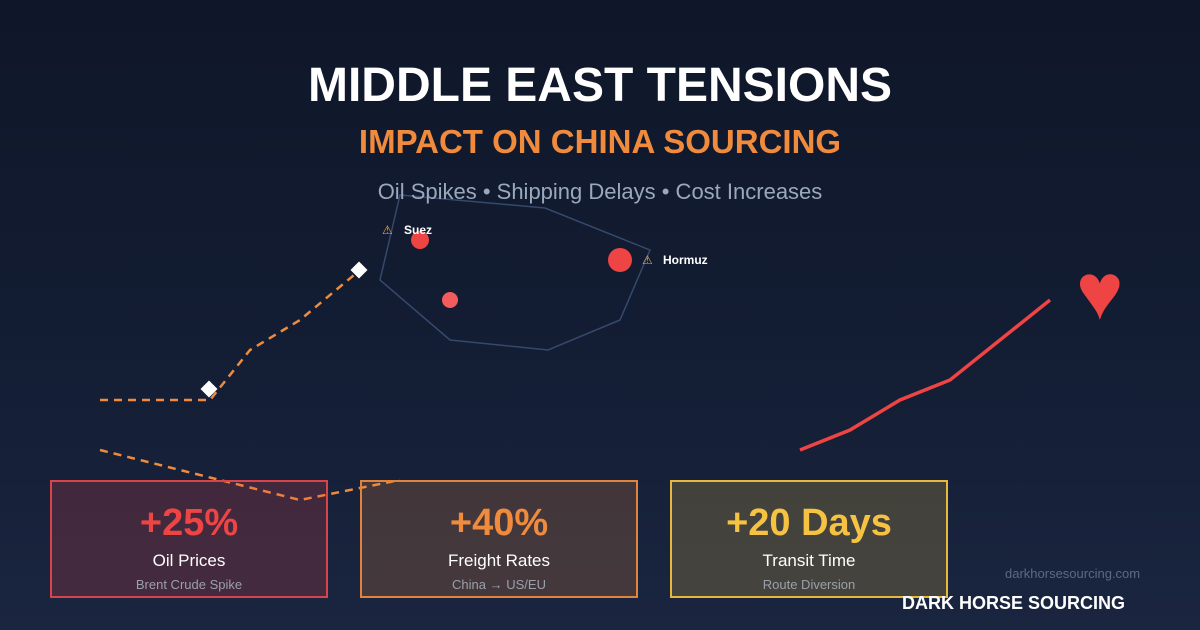  I want to click on hormuz-marker, so click(620, 260).